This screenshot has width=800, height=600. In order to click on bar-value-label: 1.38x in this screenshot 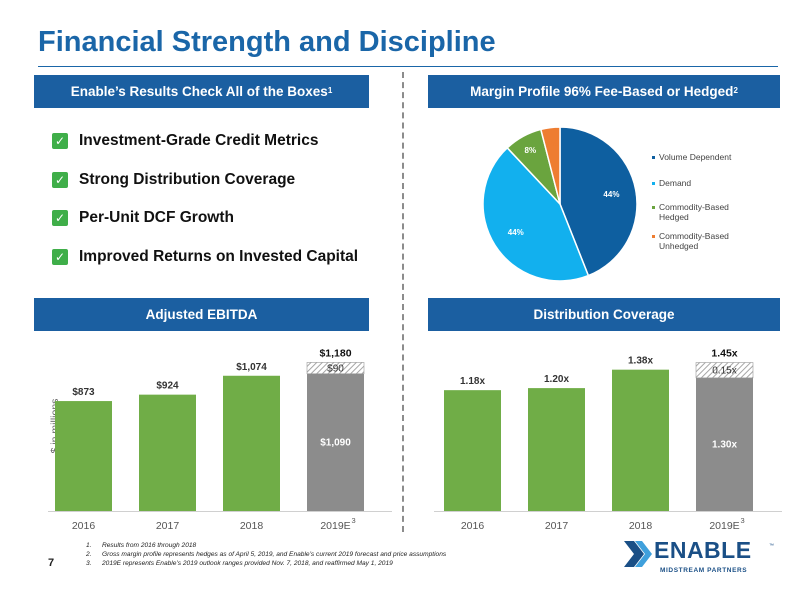, I will do `click(640, 361)`.